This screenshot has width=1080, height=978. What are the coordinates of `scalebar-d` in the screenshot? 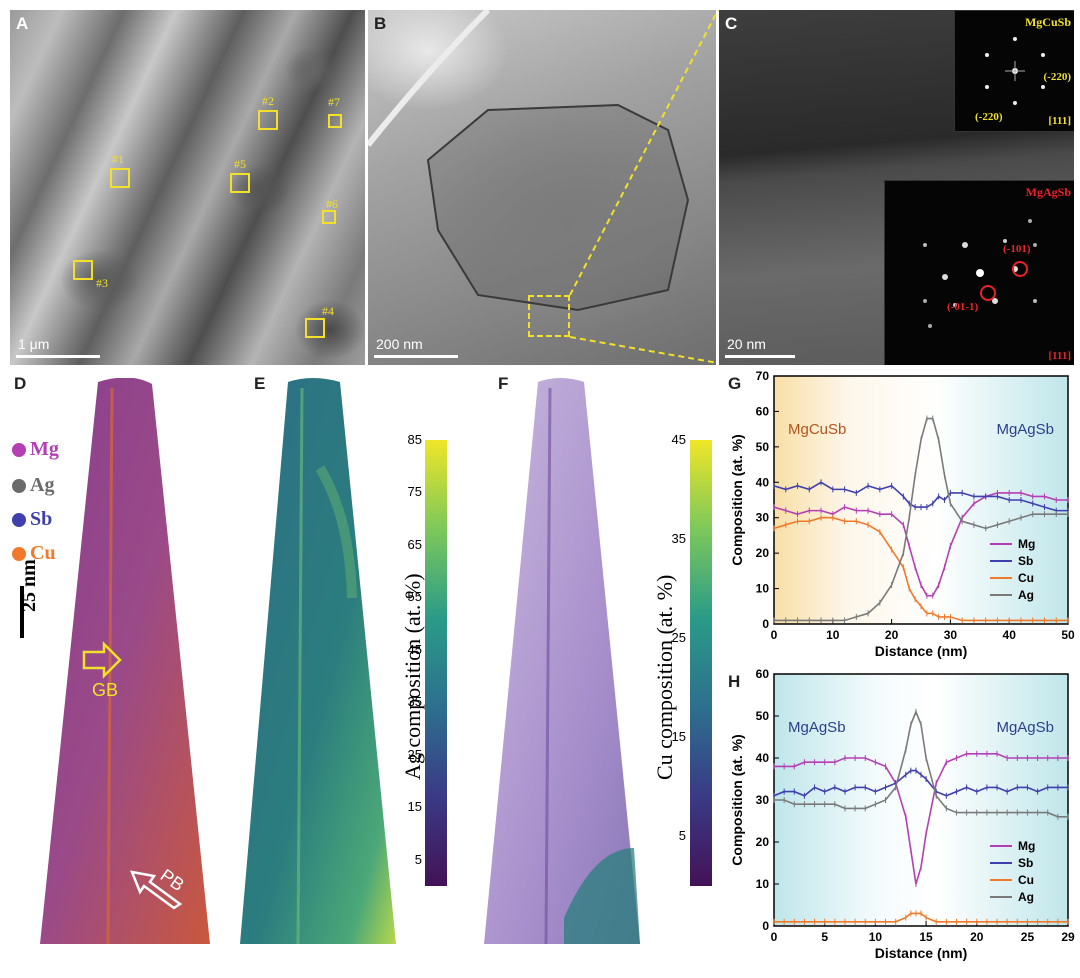 It's located at (22, 612).